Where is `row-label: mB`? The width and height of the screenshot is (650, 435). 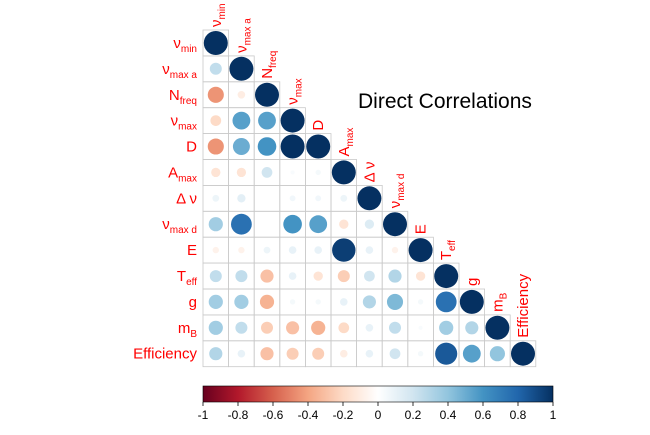
row-label: mB is located at coordinates (188, 330).